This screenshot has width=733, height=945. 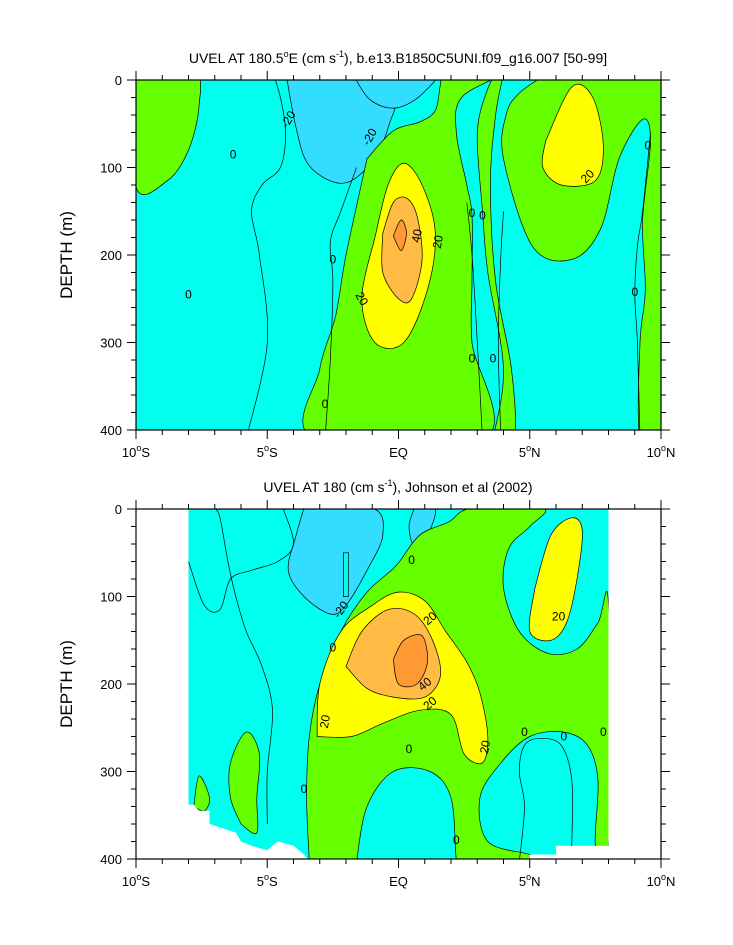 I want to click on model-contour-label-3: 0, so click(x=333, y=259).